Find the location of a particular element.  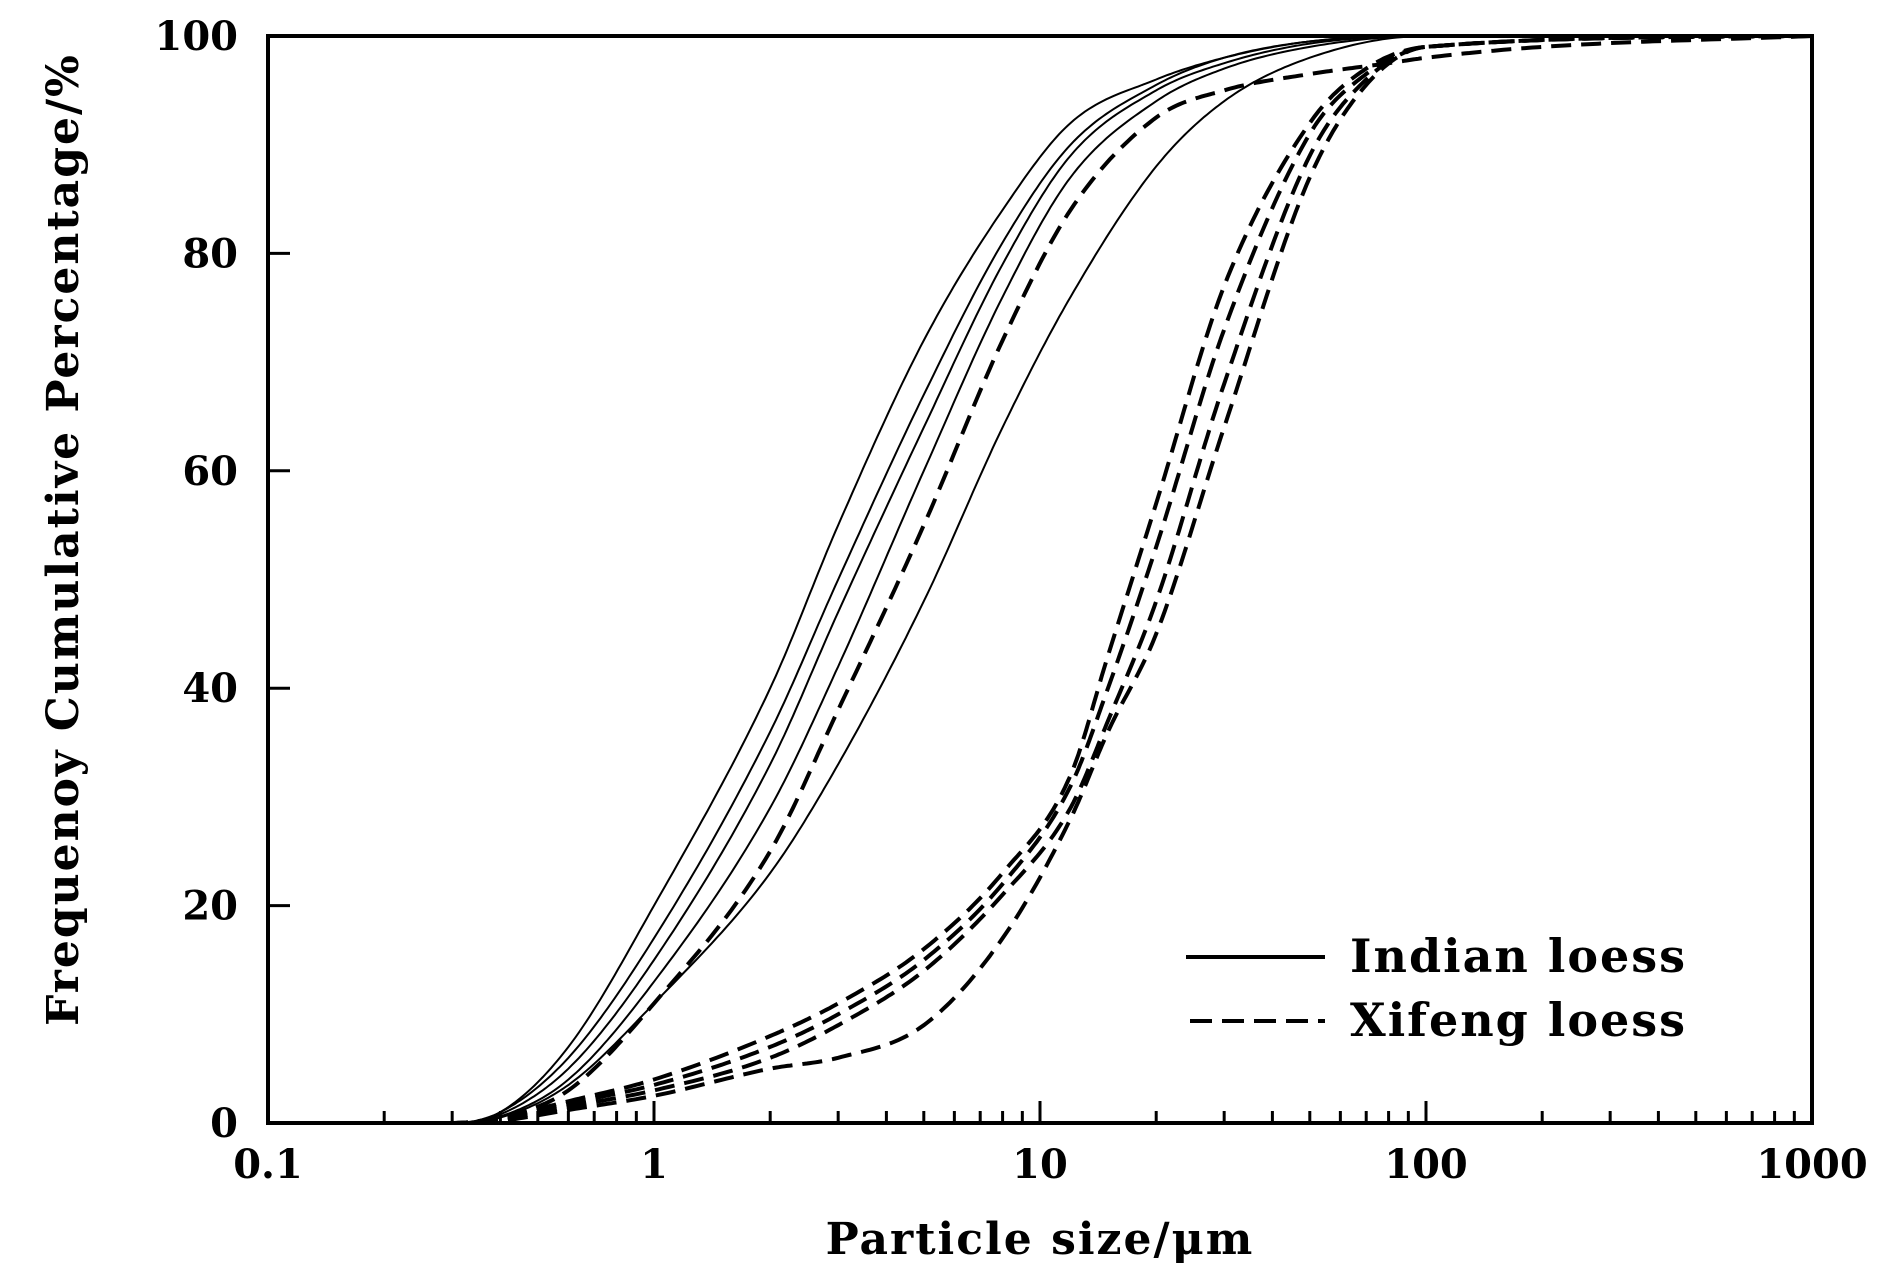

legend: Indian loess Xifeng loess is located at coordinates (1436, 988).